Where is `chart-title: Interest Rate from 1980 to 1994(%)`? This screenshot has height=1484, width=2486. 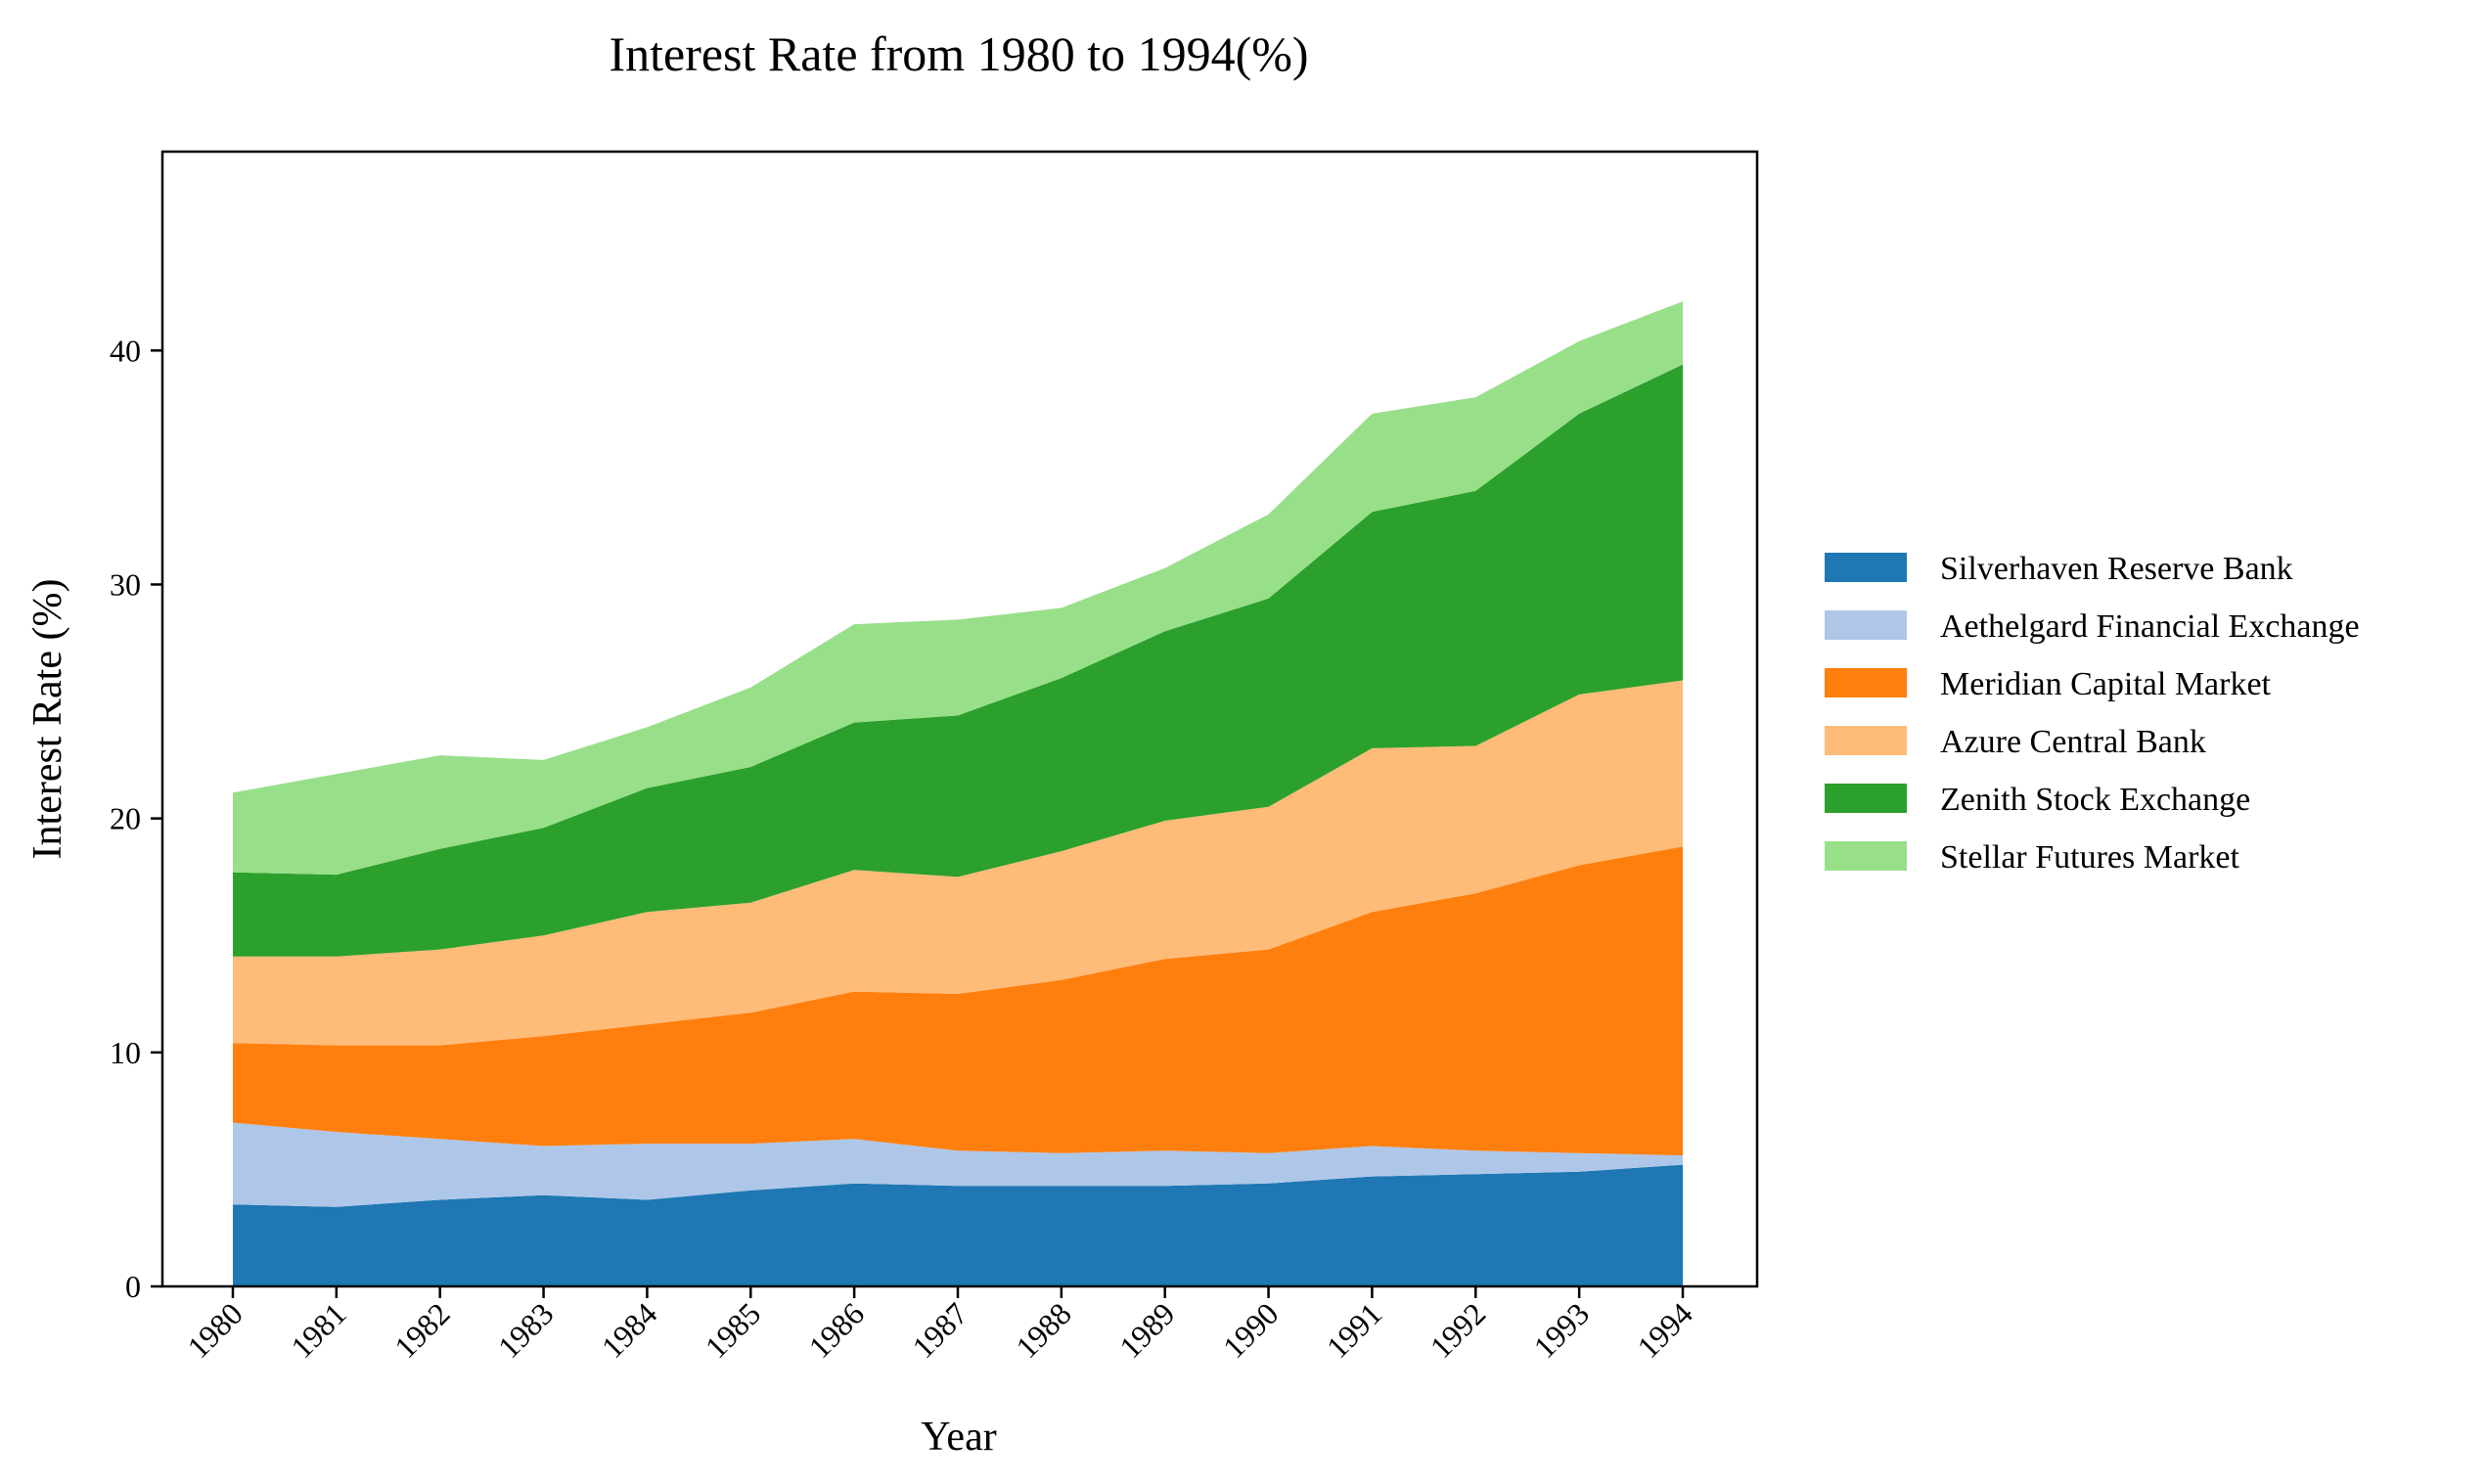
chart-title: Interest Rate from 1980 to 1994(%) is located at coordinates (958, 53).